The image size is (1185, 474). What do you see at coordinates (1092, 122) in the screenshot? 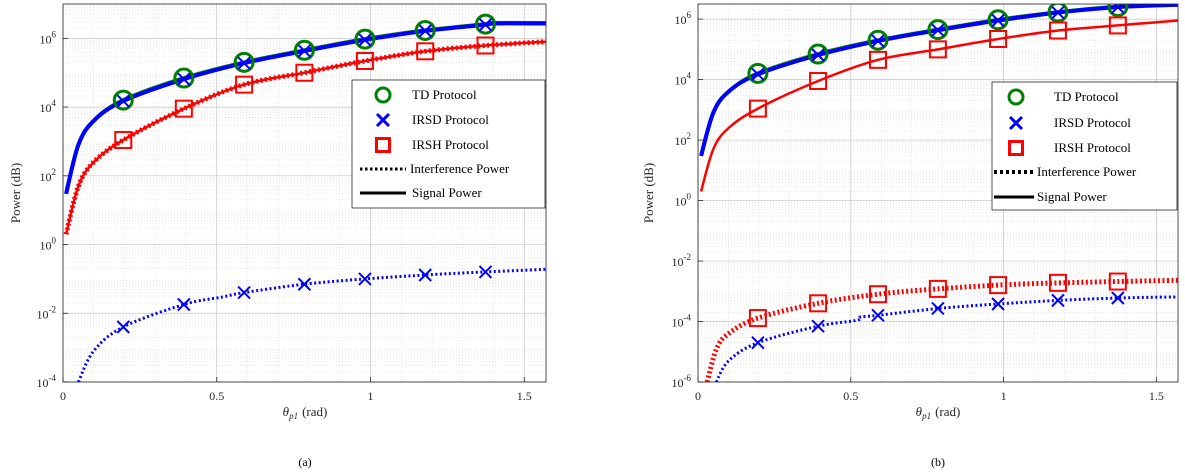
I see `legend-irsd-label: IRSD Protocol` at bounding box center [1092, 122].